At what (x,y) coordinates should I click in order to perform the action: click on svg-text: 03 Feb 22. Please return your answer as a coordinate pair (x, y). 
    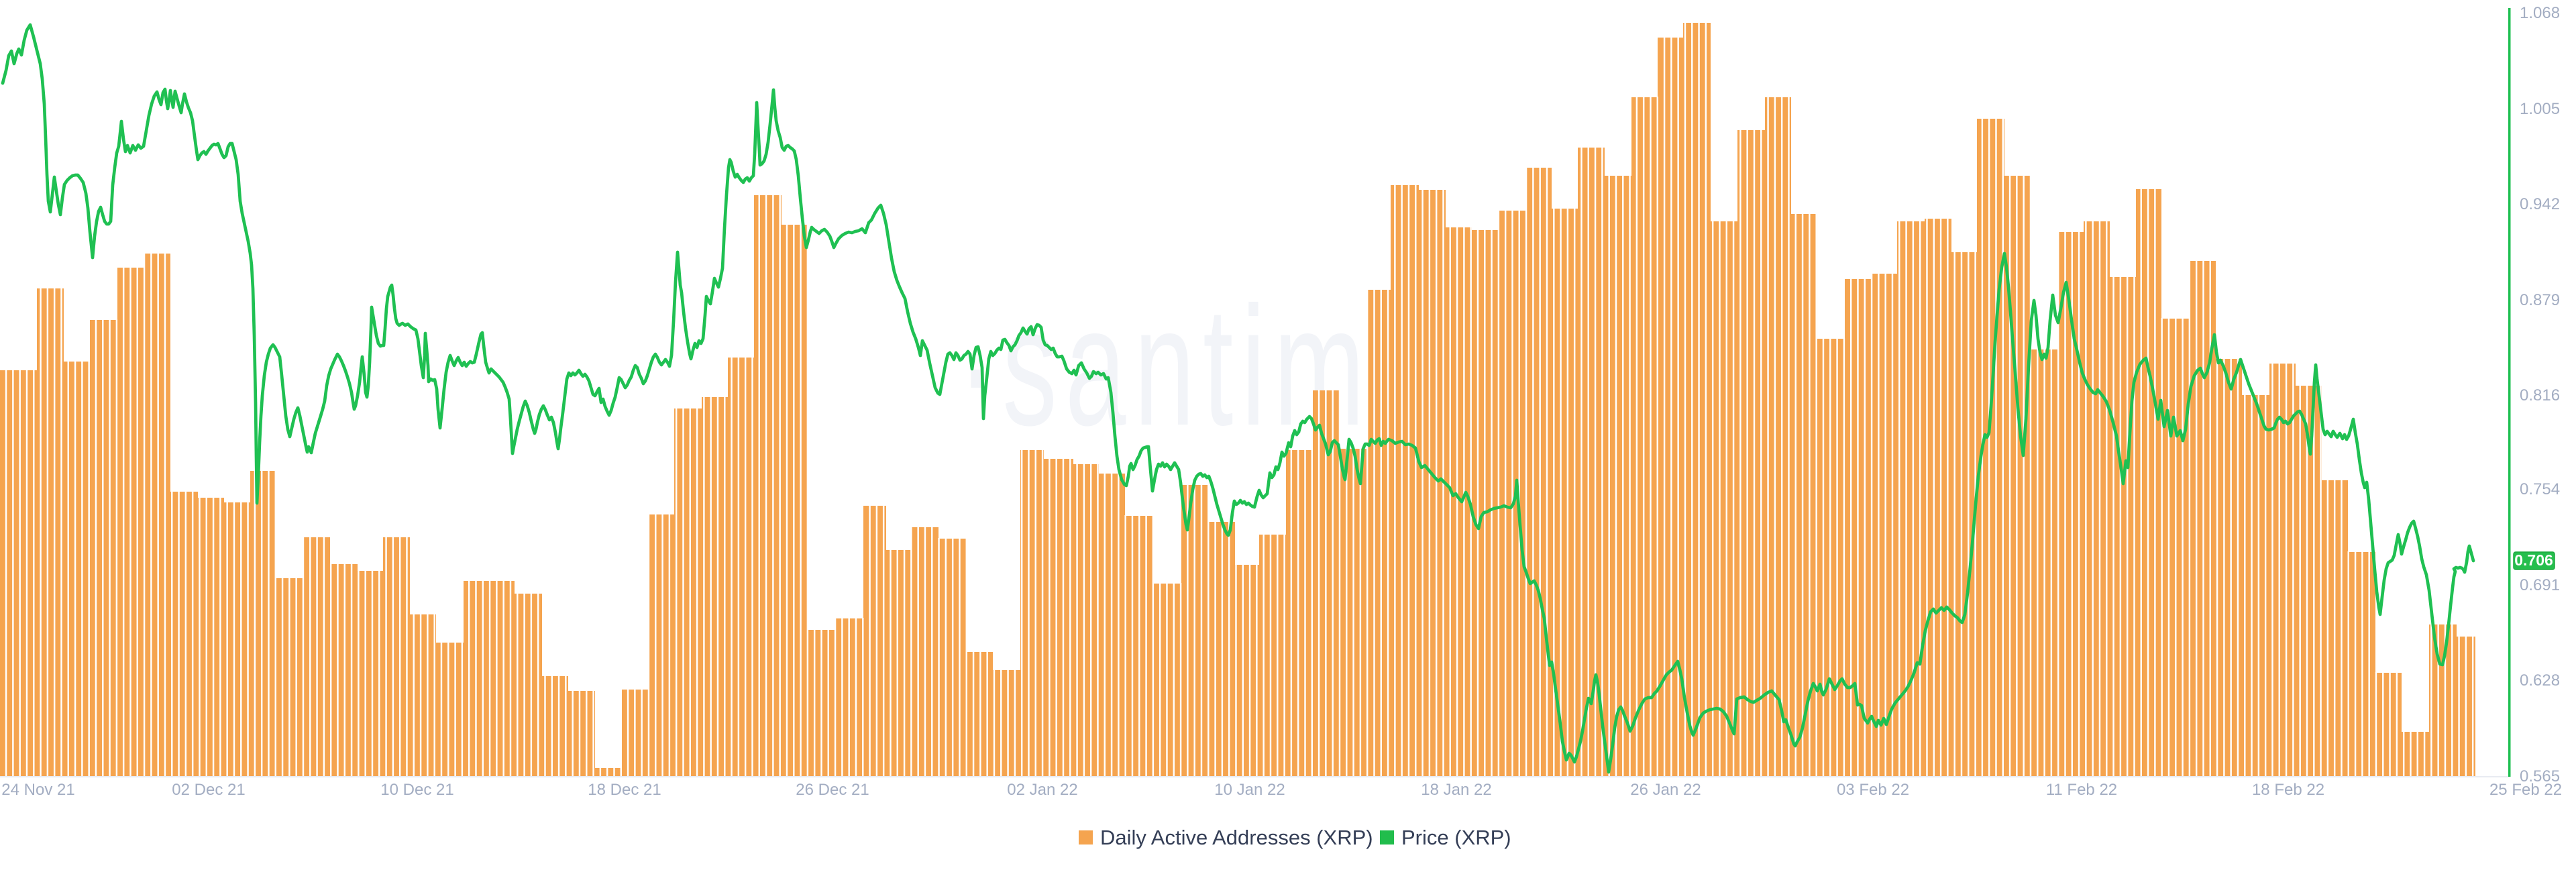
    Looking at the image, I should click on (1873, 790).